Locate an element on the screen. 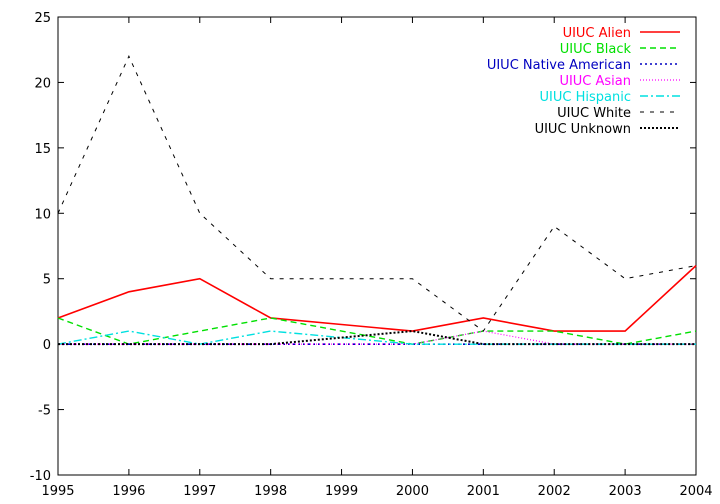 The image size is (720, 504). legend-label: UIUC White is located at coordinates (594, 113).